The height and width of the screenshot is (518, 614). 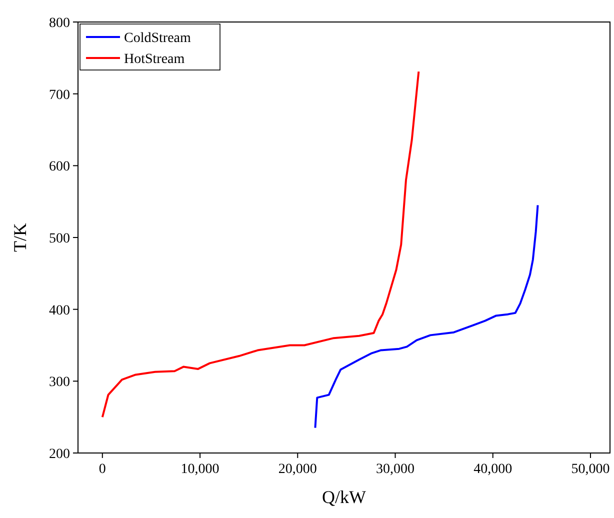 What do you see at coordinates (59, 382) in the screenshot?
I see `y-tick-label: 300` at bounding box center [59, 382].